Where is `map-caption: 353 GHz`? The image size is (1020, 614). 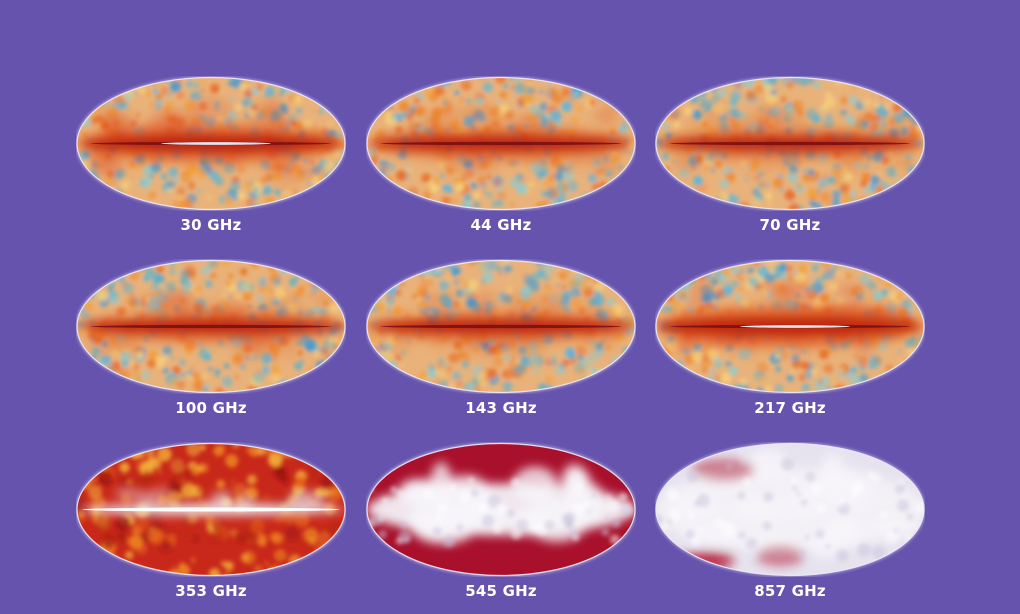
map-caption: 353 GHz is located at coordinates (211, 591).